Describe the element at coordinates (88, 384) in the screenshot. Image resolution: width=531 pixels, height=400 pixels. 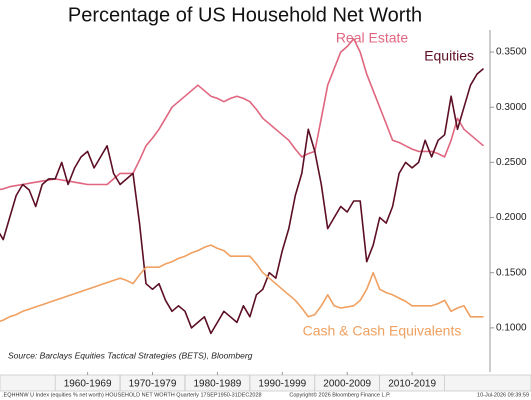
I see `x-tick-label: 1960-1969` at that location.